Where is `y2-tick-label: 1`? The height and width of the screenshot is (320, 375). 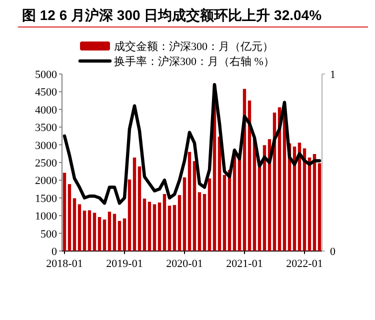
y2-tick-label: 1 is located at coordinates (333, 75).